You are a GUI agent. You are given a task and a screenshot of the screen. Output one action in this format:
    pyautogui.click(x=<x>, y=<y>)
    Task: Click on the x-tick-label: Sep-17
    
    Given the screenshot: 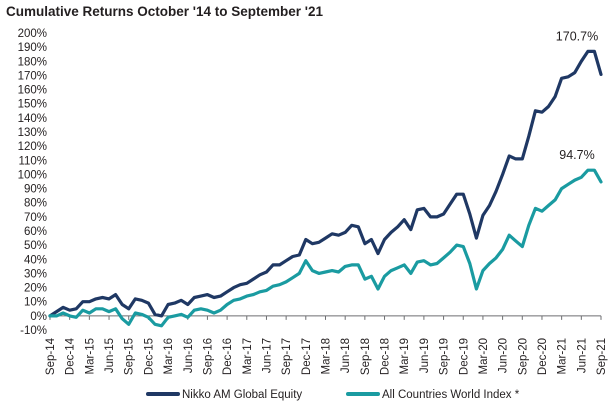 What is the action you would take?
    pyautogui.click(x=287, y=356)
    